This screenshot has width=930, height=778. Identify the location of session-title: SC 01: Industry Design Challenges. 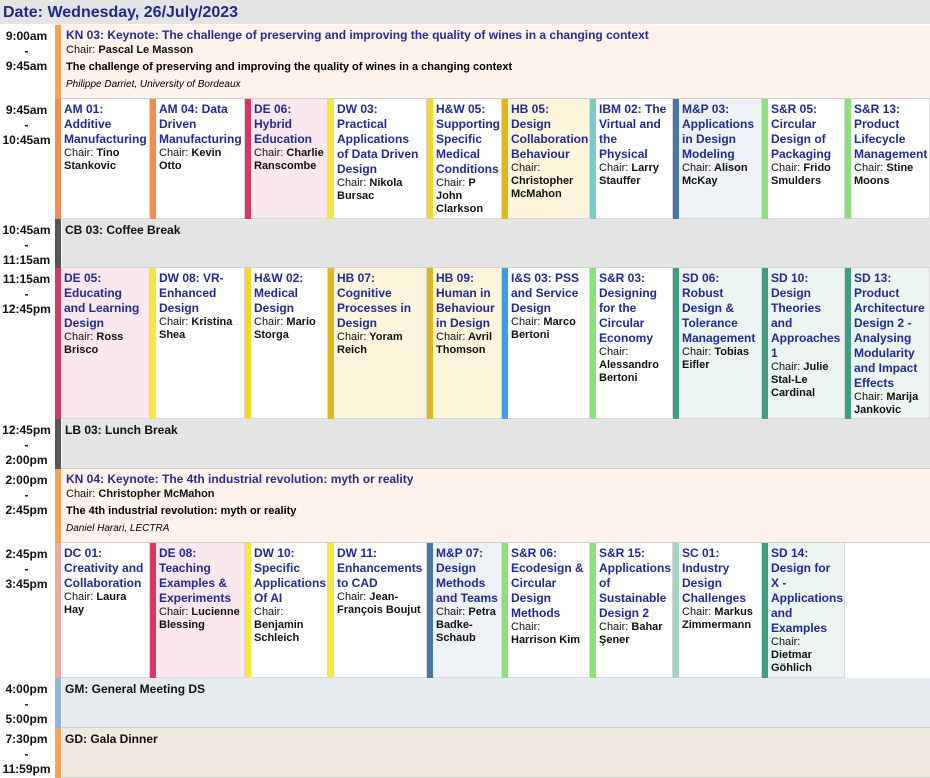
(714, 575).